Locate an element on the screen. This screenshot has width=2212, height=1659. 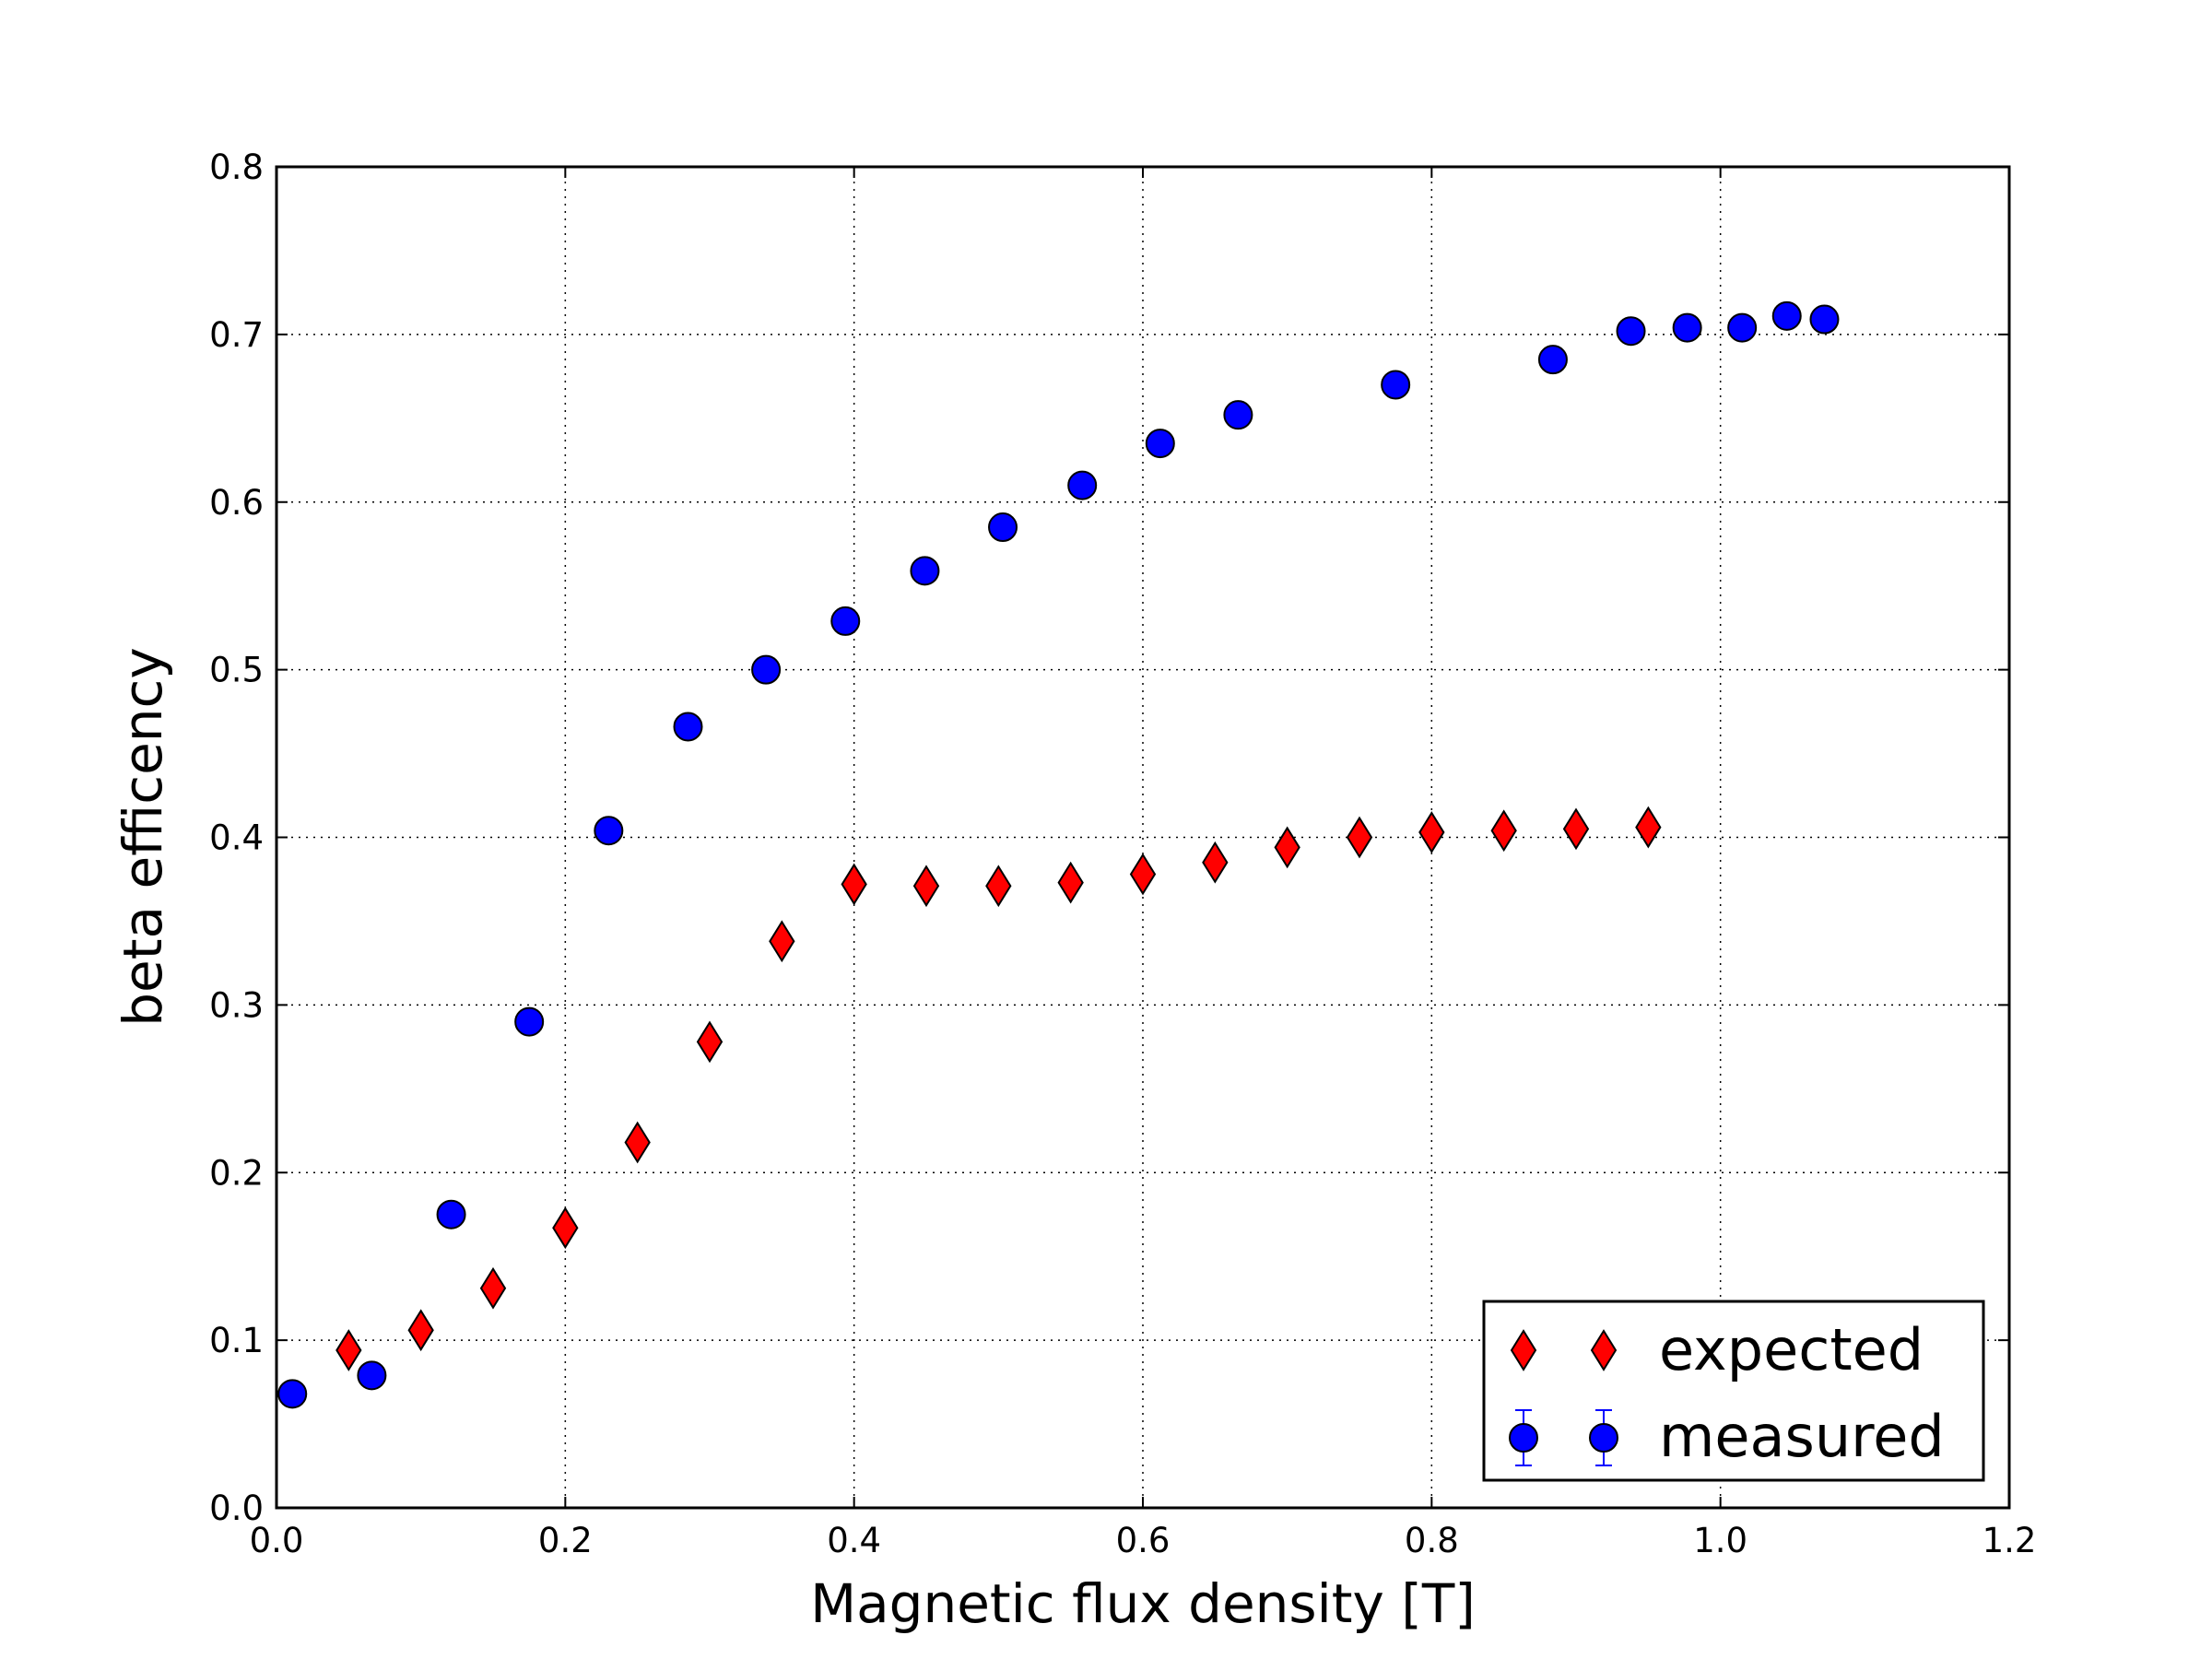
y-tick-label: 0.5 is located at coordinates (236, 670).